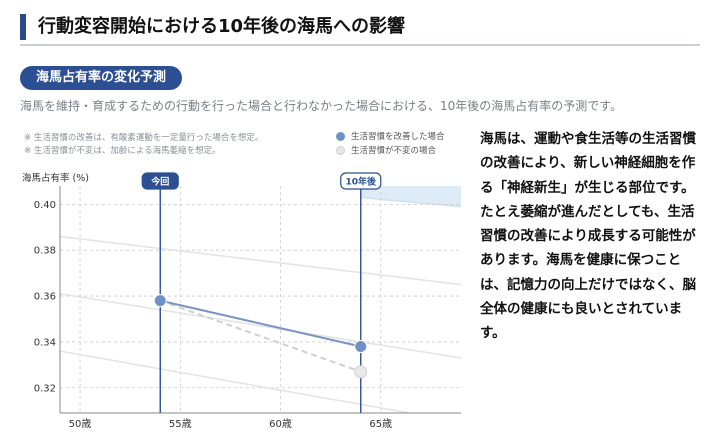 Image resolution: width=718 pixels, height=444 pixels. Describe the element at coordinates (45, 297) in the screenshot. I see `y-tick-label: 0.36` at that location.